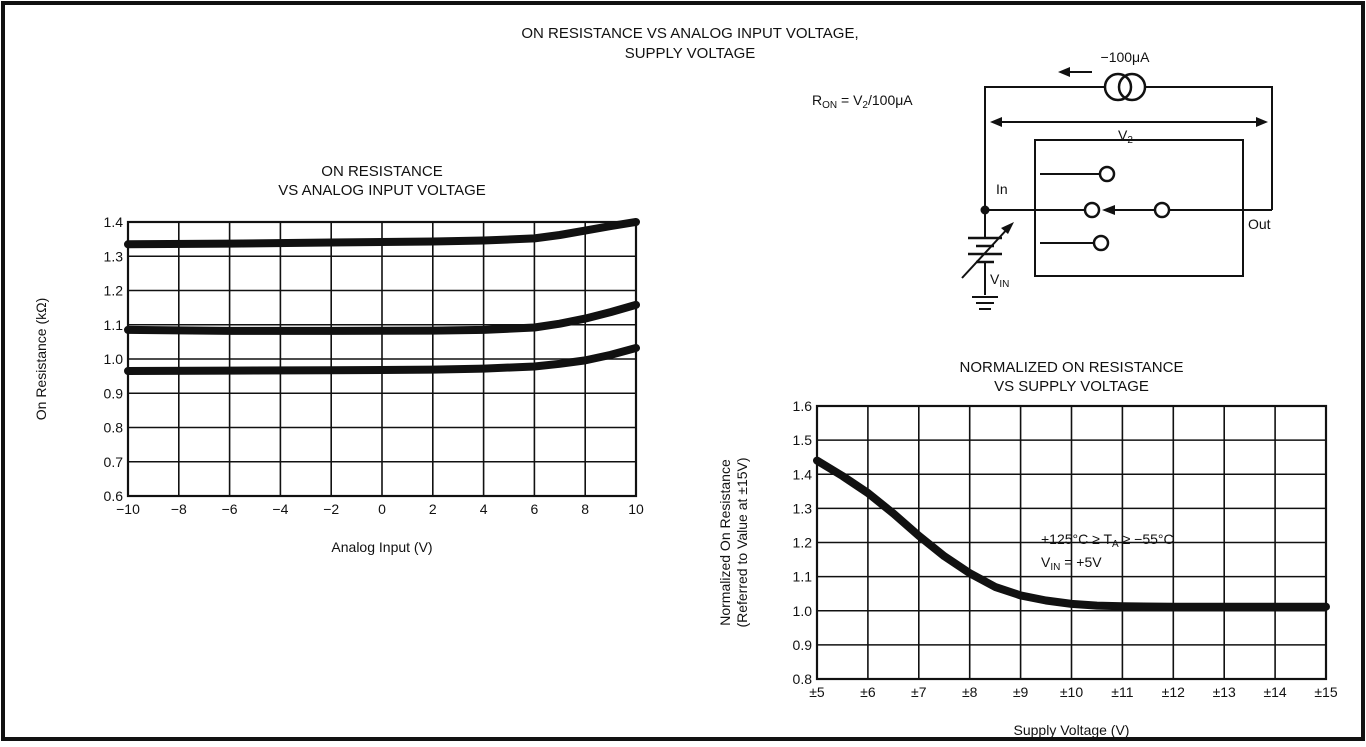 This screenshot has height=747, width=1366. What do you see at coordinates (1126, 57) in the screenshot?
I see `current-source-label: −100μA` at bounding box center [1126, 57].